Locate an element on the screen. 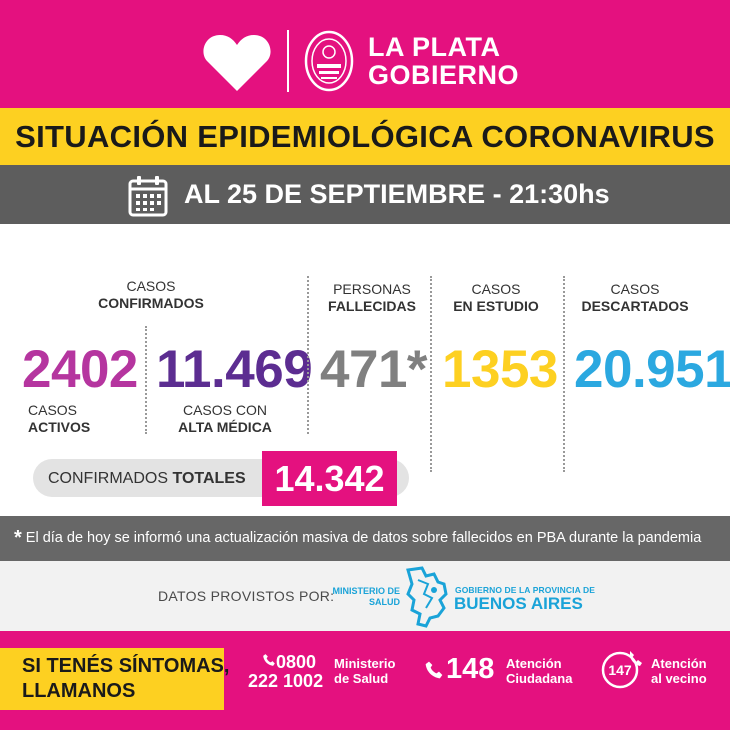  vecino-label-line-2: al vecino is located at coordinates (679, 678).